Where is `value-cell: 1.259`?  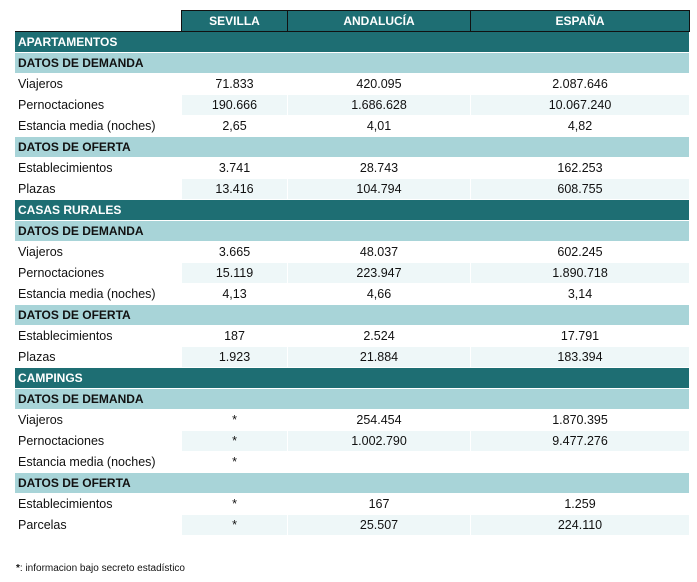 value-cell: 1.259 is located at coordinates (580, 504).